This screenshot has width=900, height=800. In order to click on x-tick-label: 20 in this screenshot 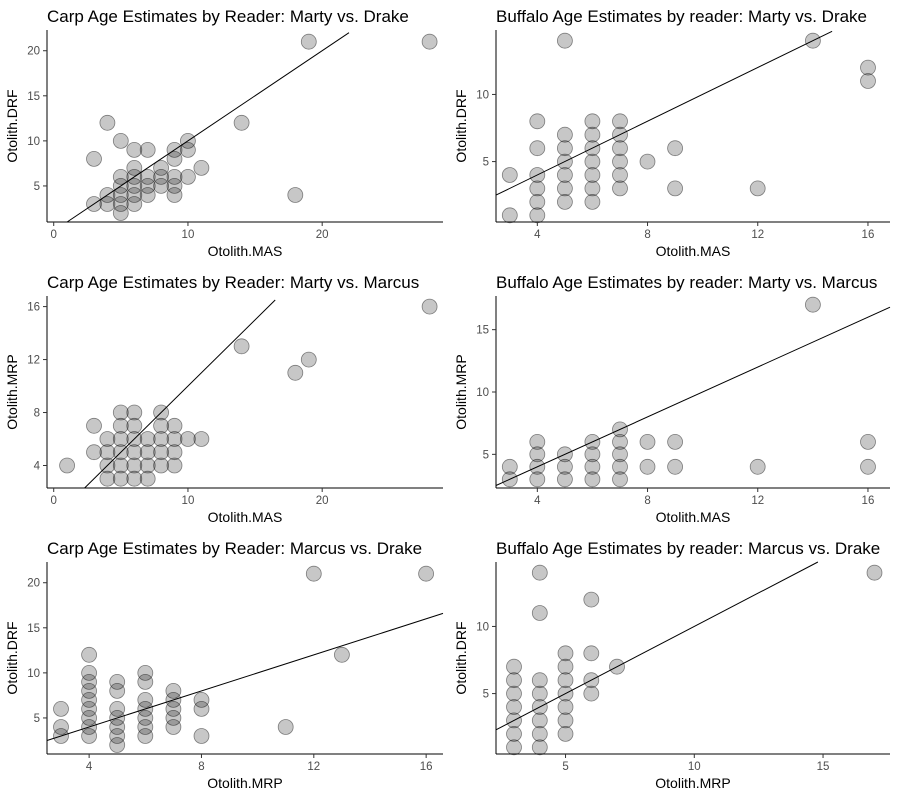, I will do `click(322, 501)`.